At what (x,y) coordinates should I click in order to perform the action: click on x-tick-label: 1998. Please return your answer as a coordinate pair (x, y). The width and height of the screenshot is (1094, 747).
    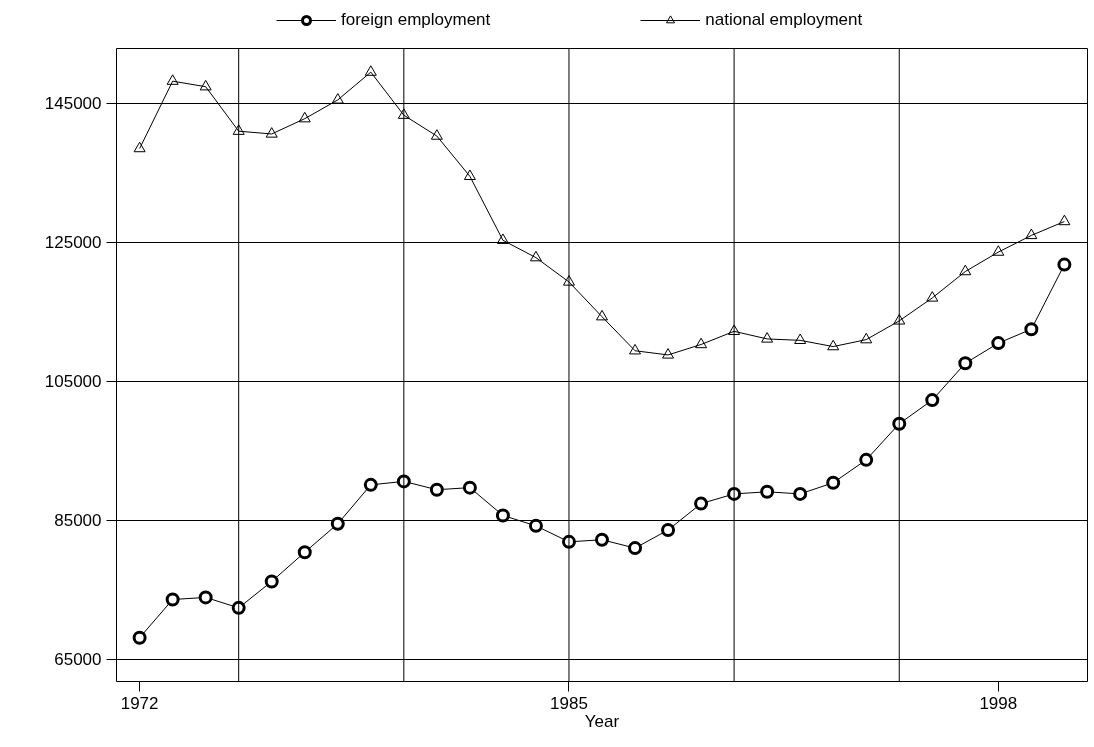
    Looking at the image, I should click on (998, 703).